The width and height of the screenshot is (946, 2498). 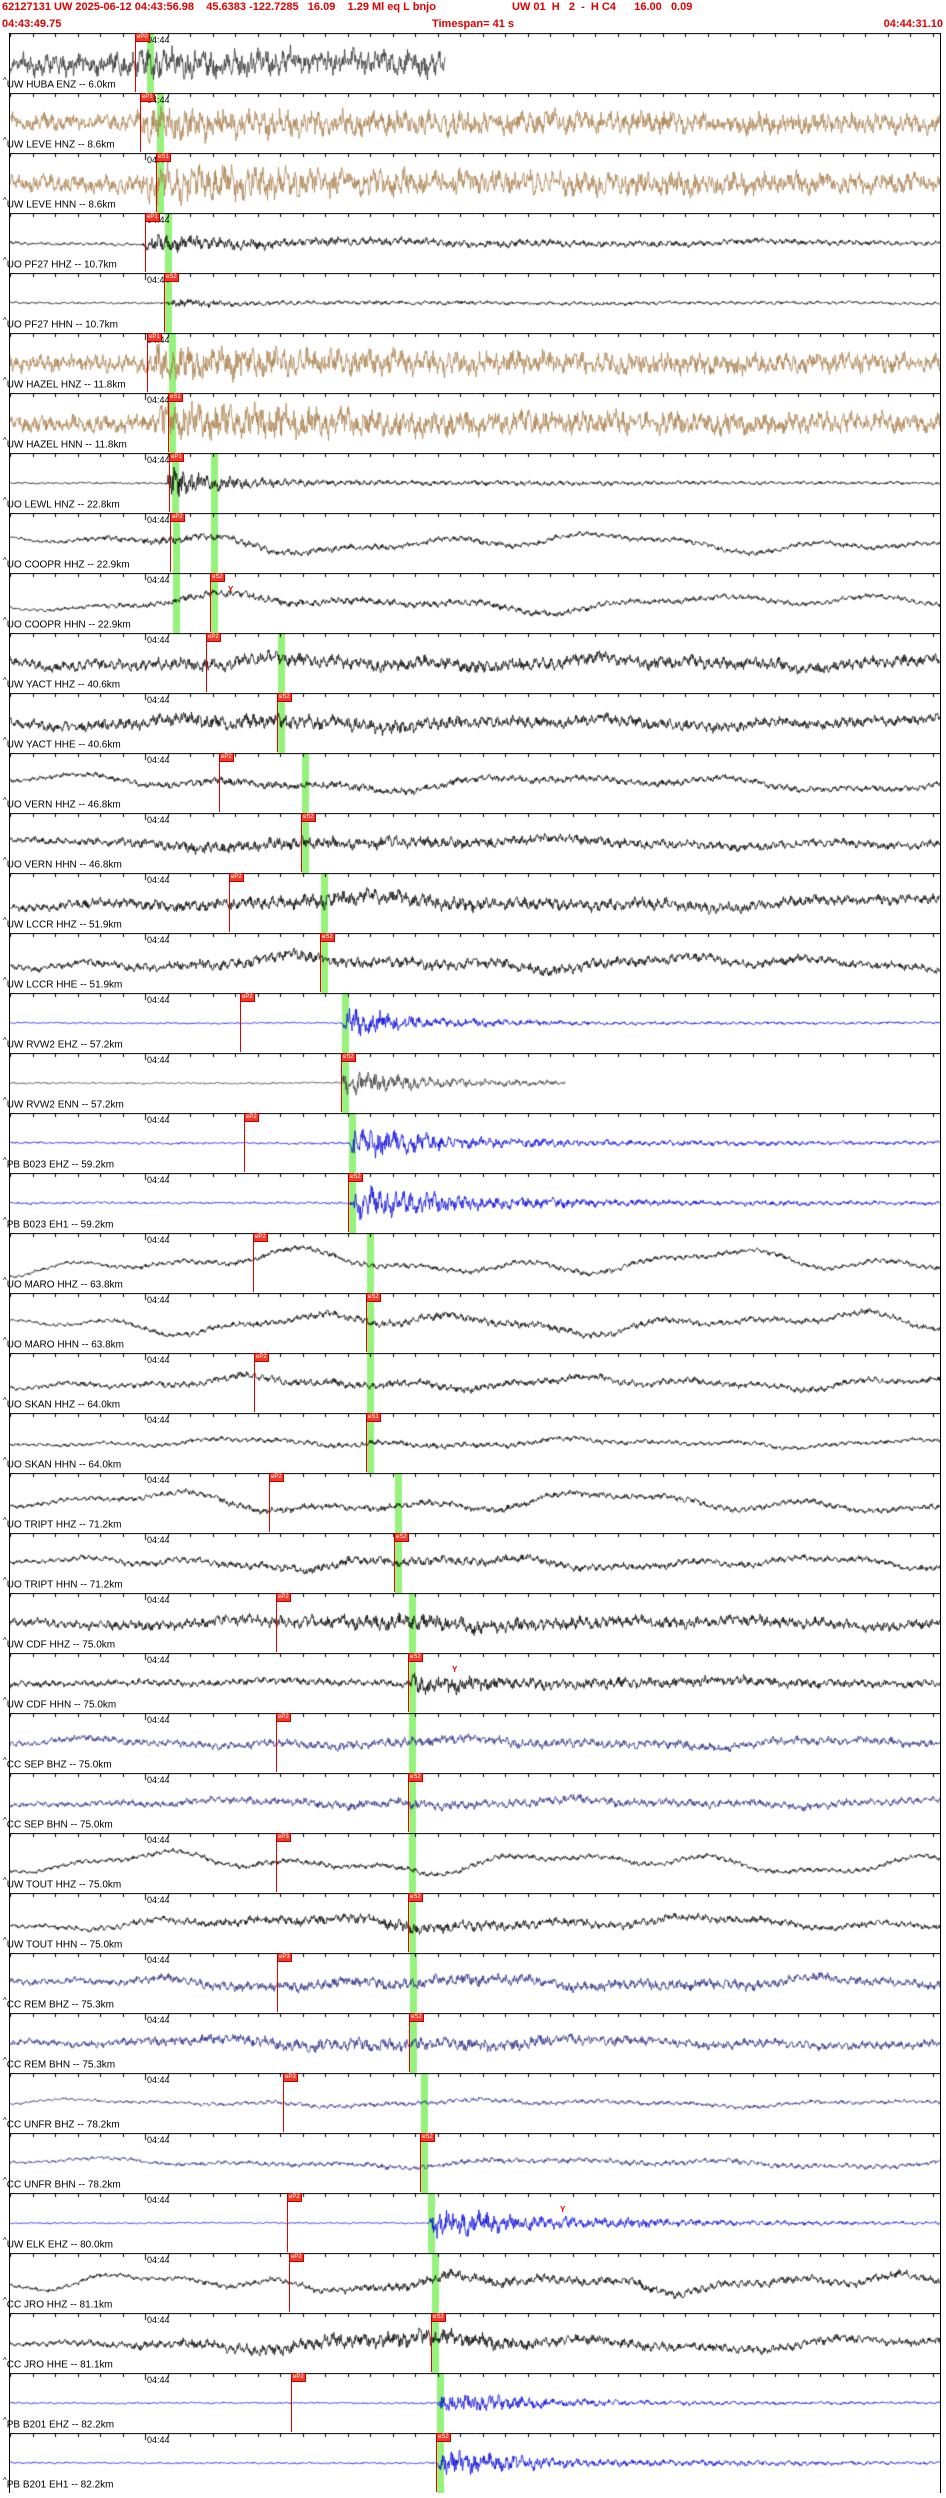 I want to click on station-label: ^PB B023 EHZ -- 59.2km, so click(x=58, y=1163).